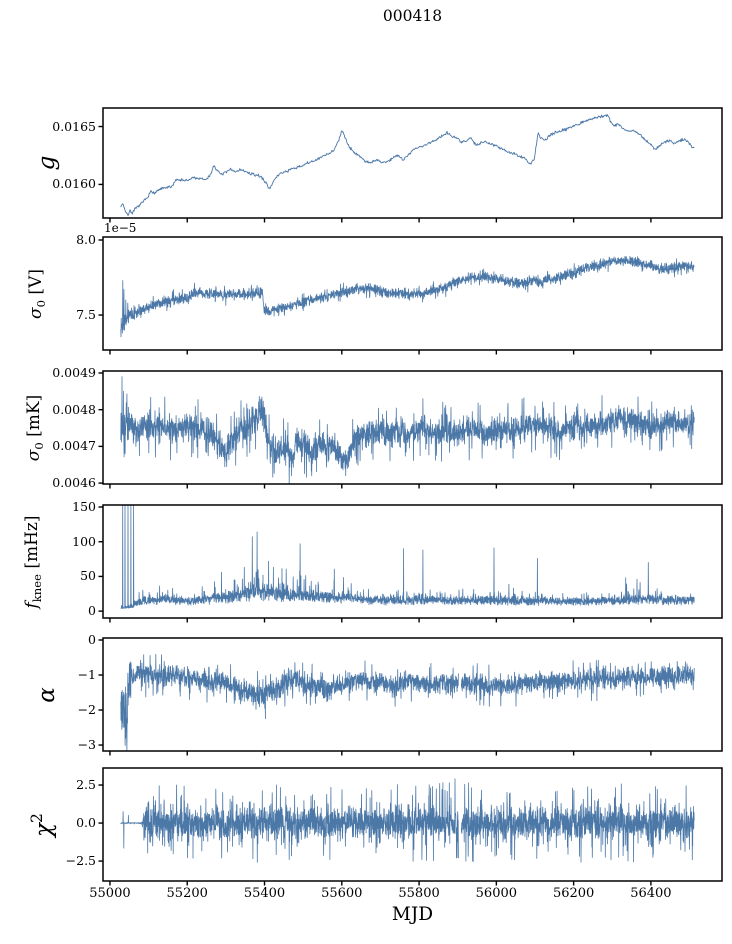 The image size is (732, 944). What do you see at coordinates (42, 824) in the screenshot?
I see `y-axis-label-chi2: χ2` at bounding box center [42, 824].